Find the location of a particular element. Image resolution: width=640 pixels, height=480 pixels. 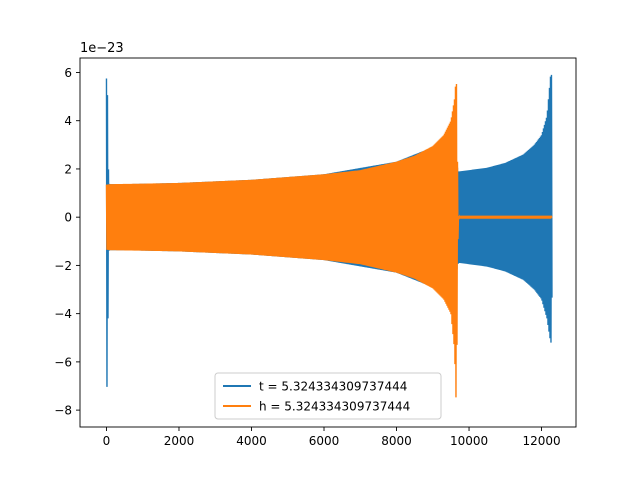

legend-label: t = 5.324334309737444 is located at coordinates (333, 387).